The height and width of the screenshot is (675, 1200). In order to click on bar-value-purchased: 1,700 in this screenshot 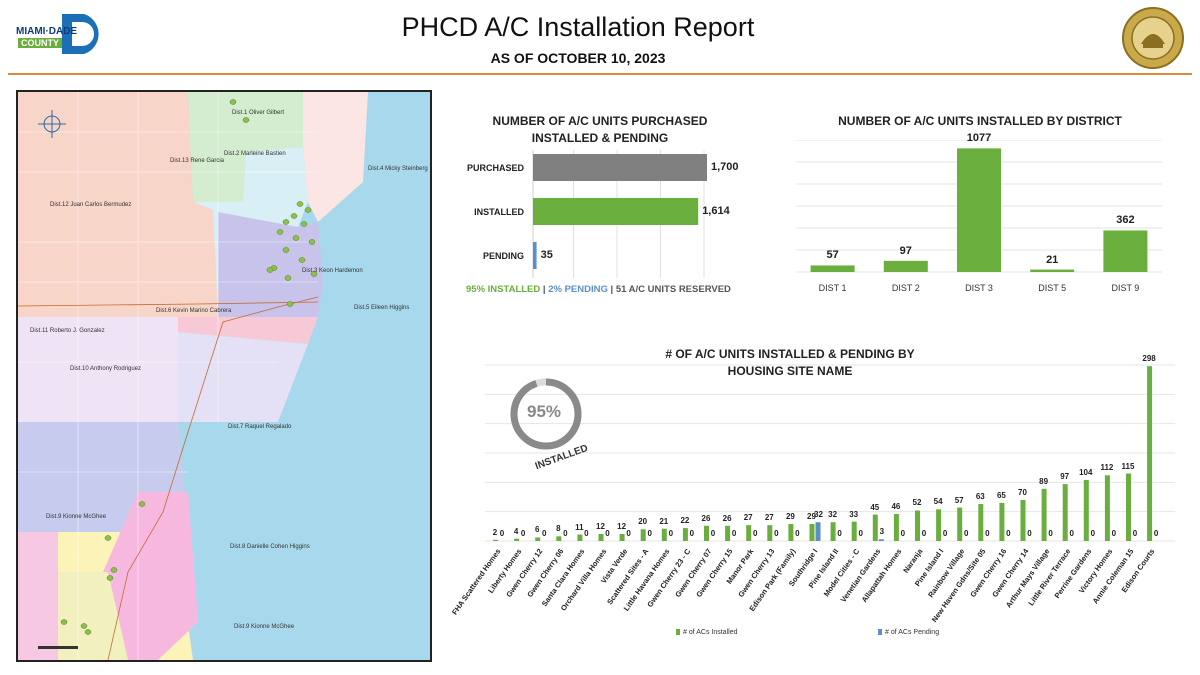, I will do `click(725, 167)`.